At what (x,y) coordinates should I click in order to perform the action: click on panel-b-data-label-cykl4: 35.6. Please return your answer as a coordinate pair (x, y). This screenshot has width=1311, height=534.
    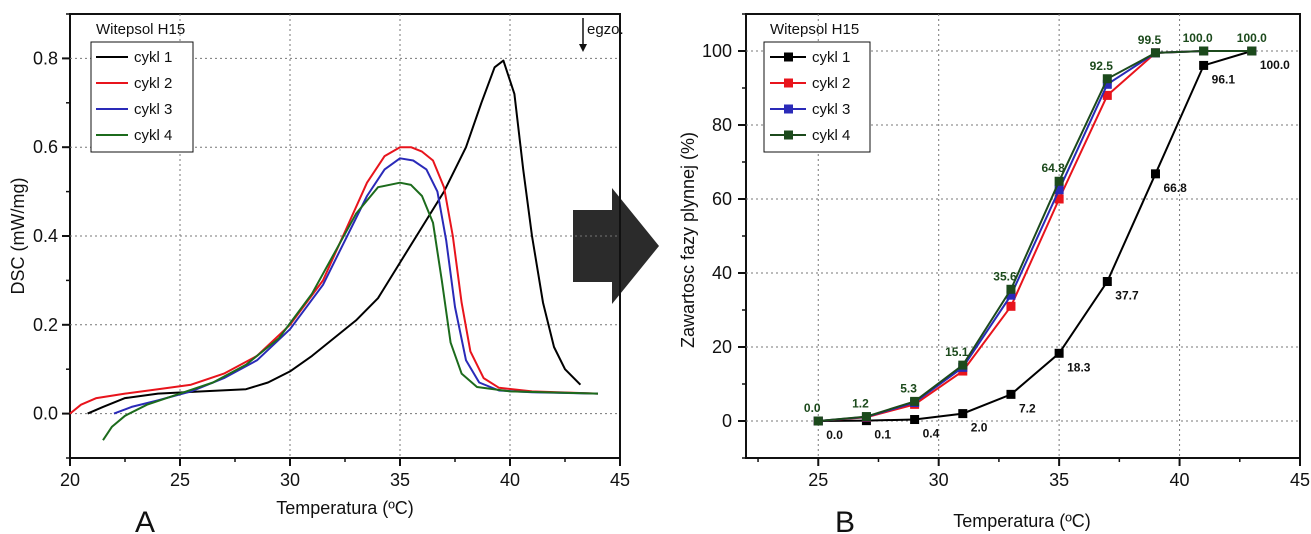
    Looking at the image, I should click on (1005, 276).